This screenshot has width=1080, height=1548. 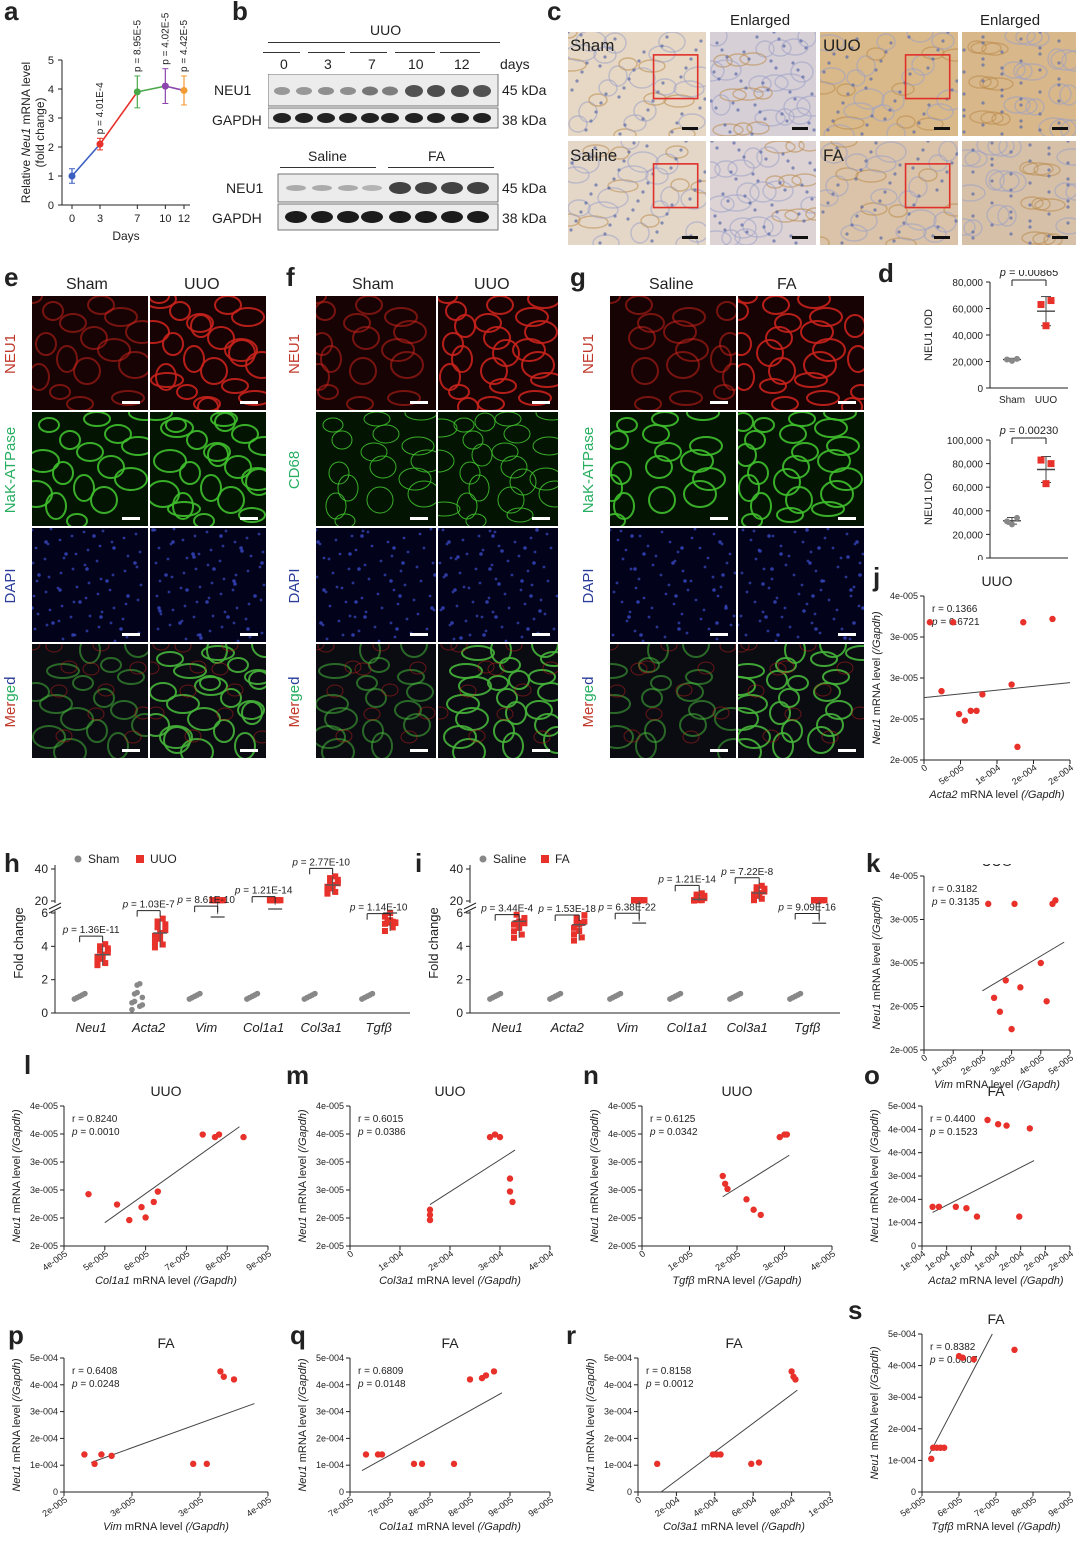 What do you see at coordinates (263, 891) in the screenshot?
I see `p-value-label: p = 1.21E-14` at bounding box center [263, 891].